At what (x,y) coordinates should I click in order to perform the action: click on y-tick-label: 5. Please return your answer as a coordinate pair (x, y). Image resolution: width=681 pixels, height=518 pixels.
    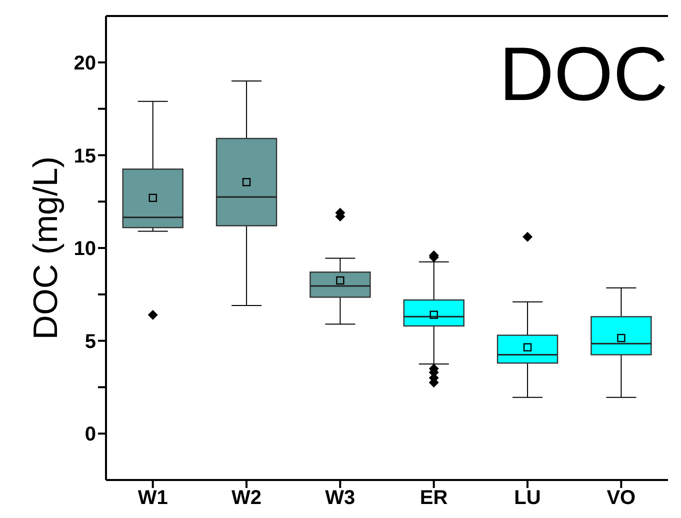
    Looking at the image, I should click on (90, 341).